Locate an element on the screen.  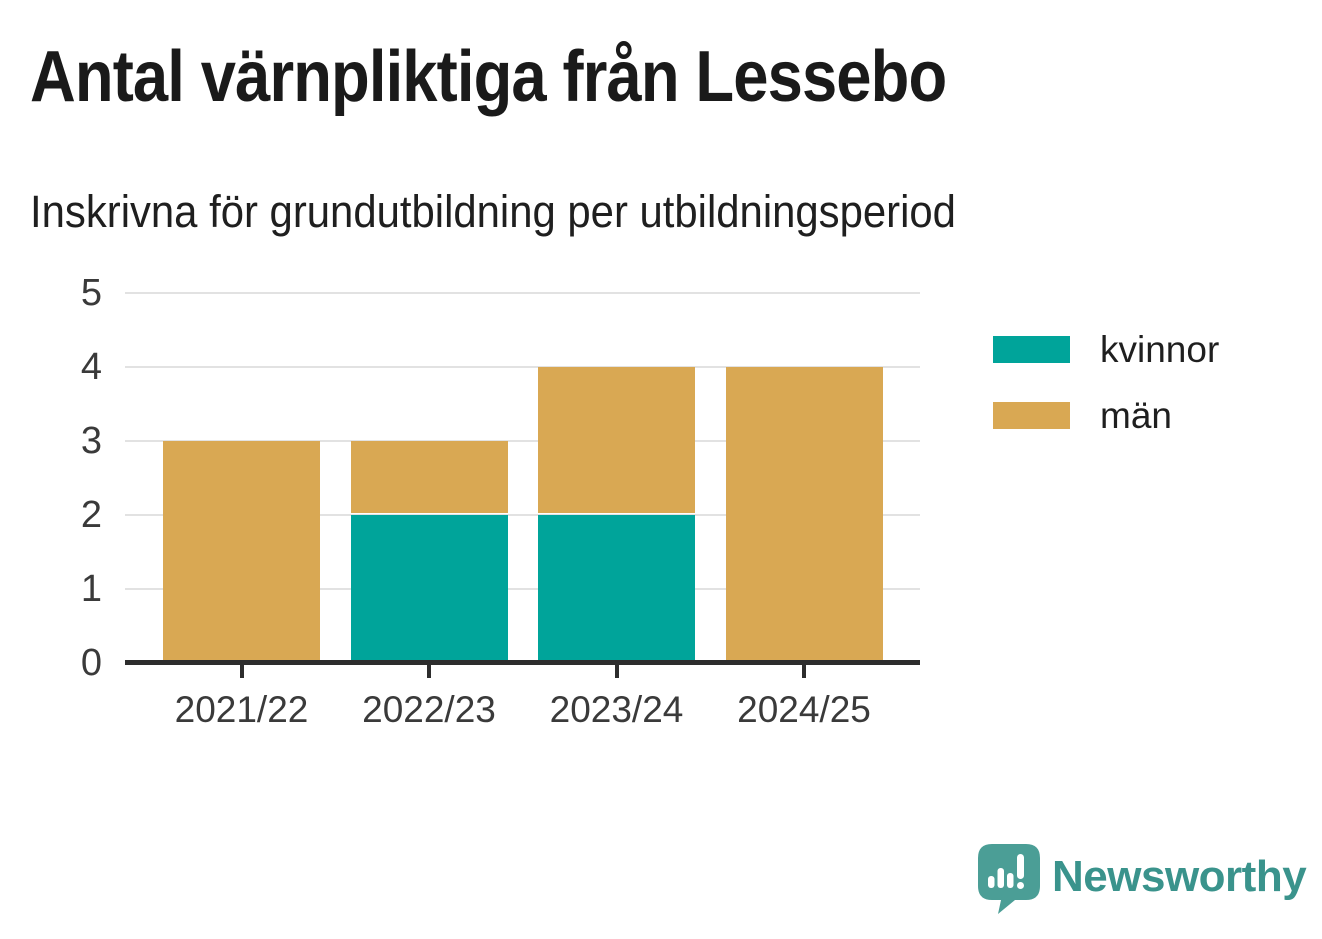
branding: Newsworthy is located at coordinates (1142, 880).